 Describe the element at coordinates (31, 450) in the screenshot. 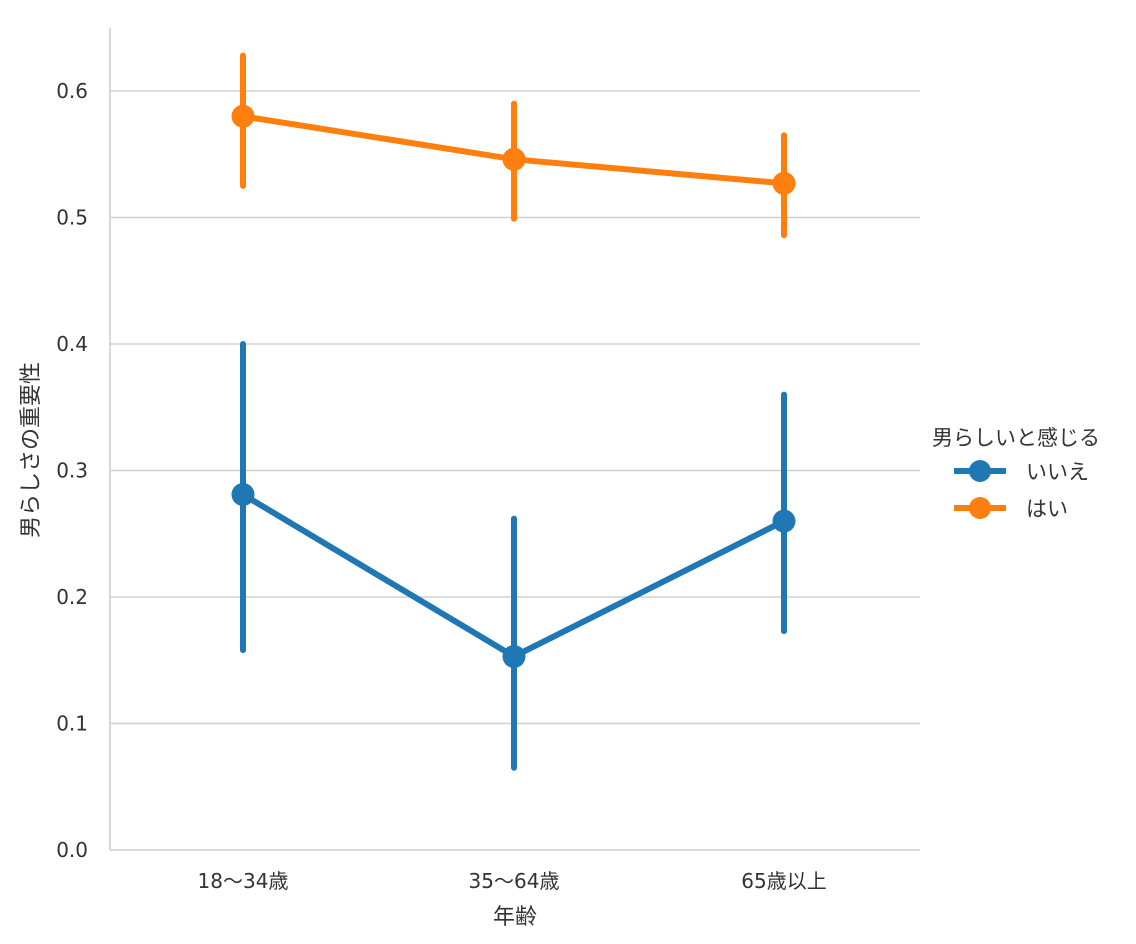

I see `y-axis-label: 男らしさの重要性` at that location.